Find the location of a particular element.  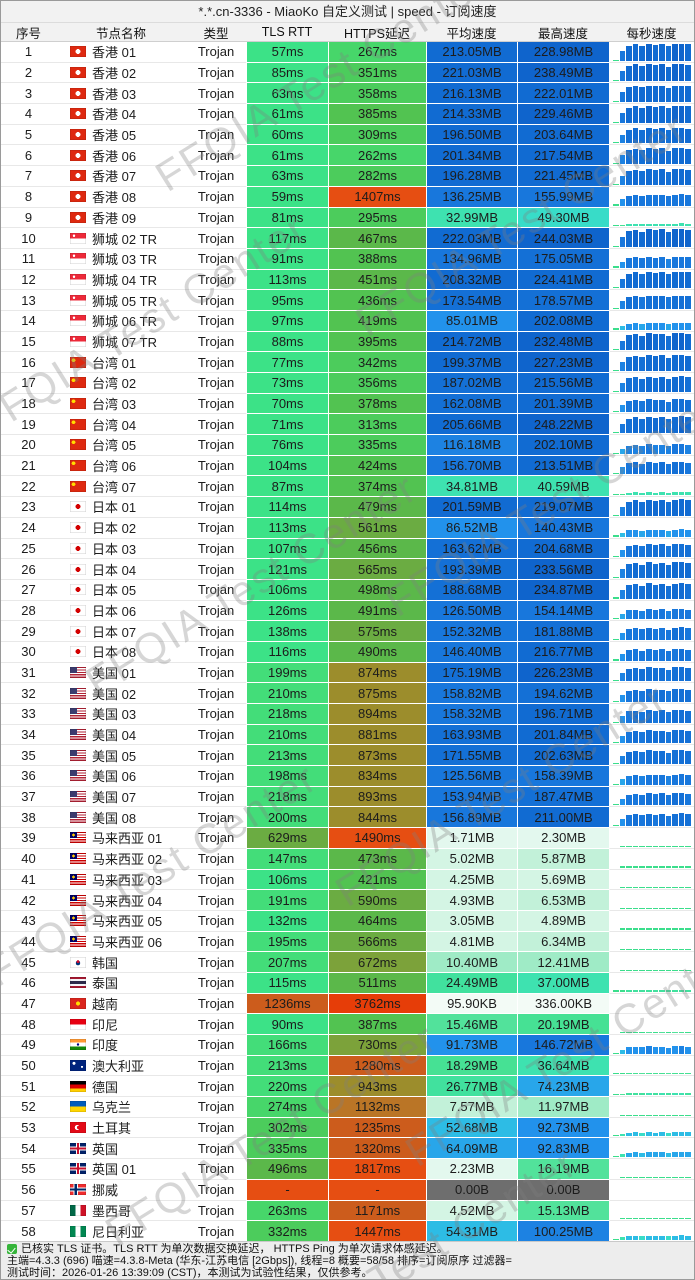

node-name: 台湾 01 is located at coordinates (114, 363).